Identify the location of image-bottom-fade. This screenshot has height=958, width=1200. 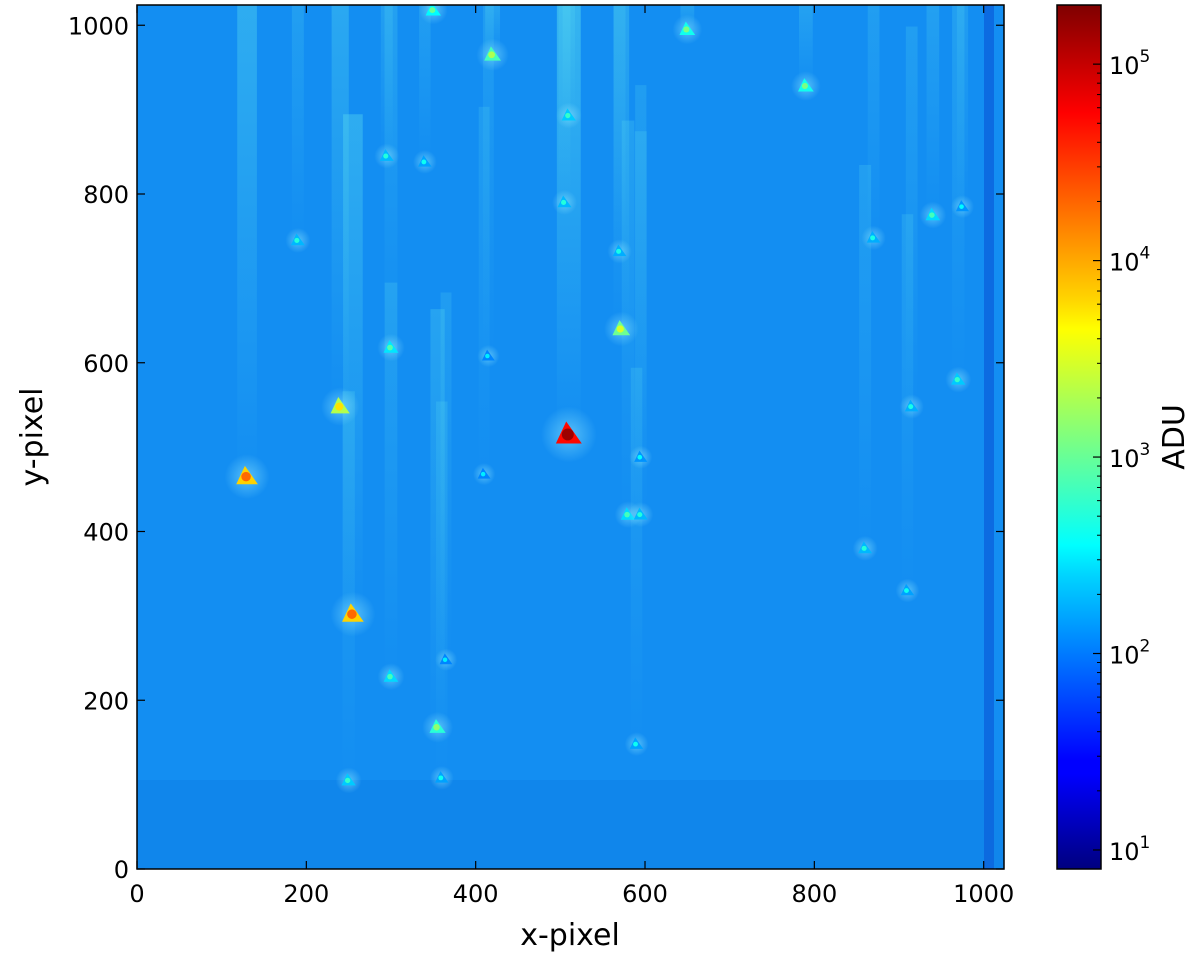
(570, 824).